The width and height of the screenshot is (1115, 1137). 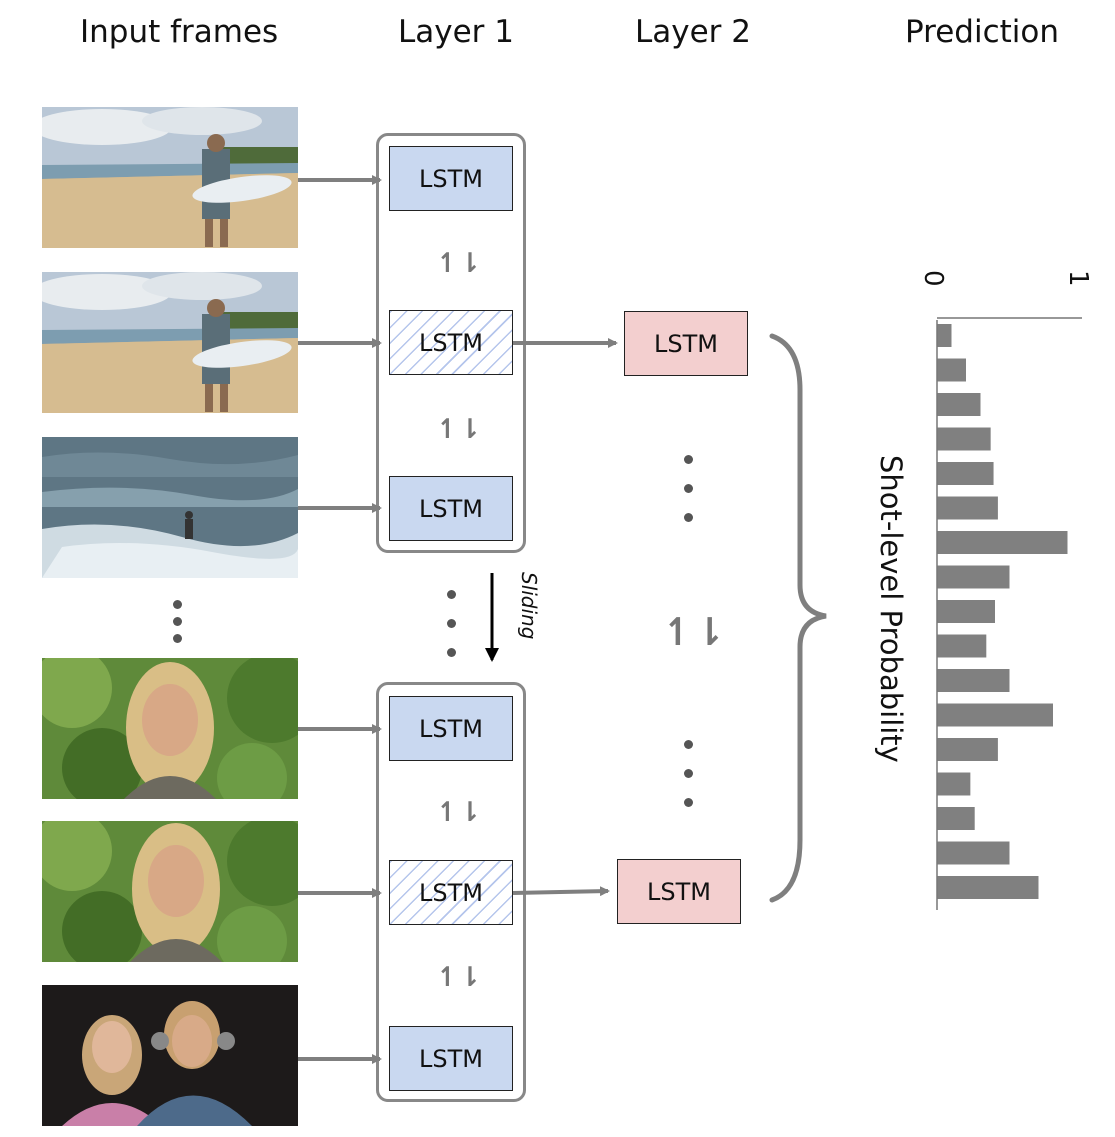 I want to click on prediction-title: Prediction, so click(x=982, y=32).